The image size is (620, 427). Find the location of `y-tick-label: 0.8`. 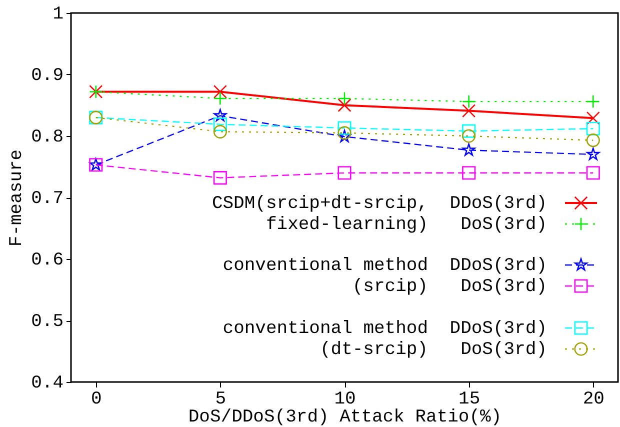

y-tick-label: 0.8 is located at coordinates (47, 138).